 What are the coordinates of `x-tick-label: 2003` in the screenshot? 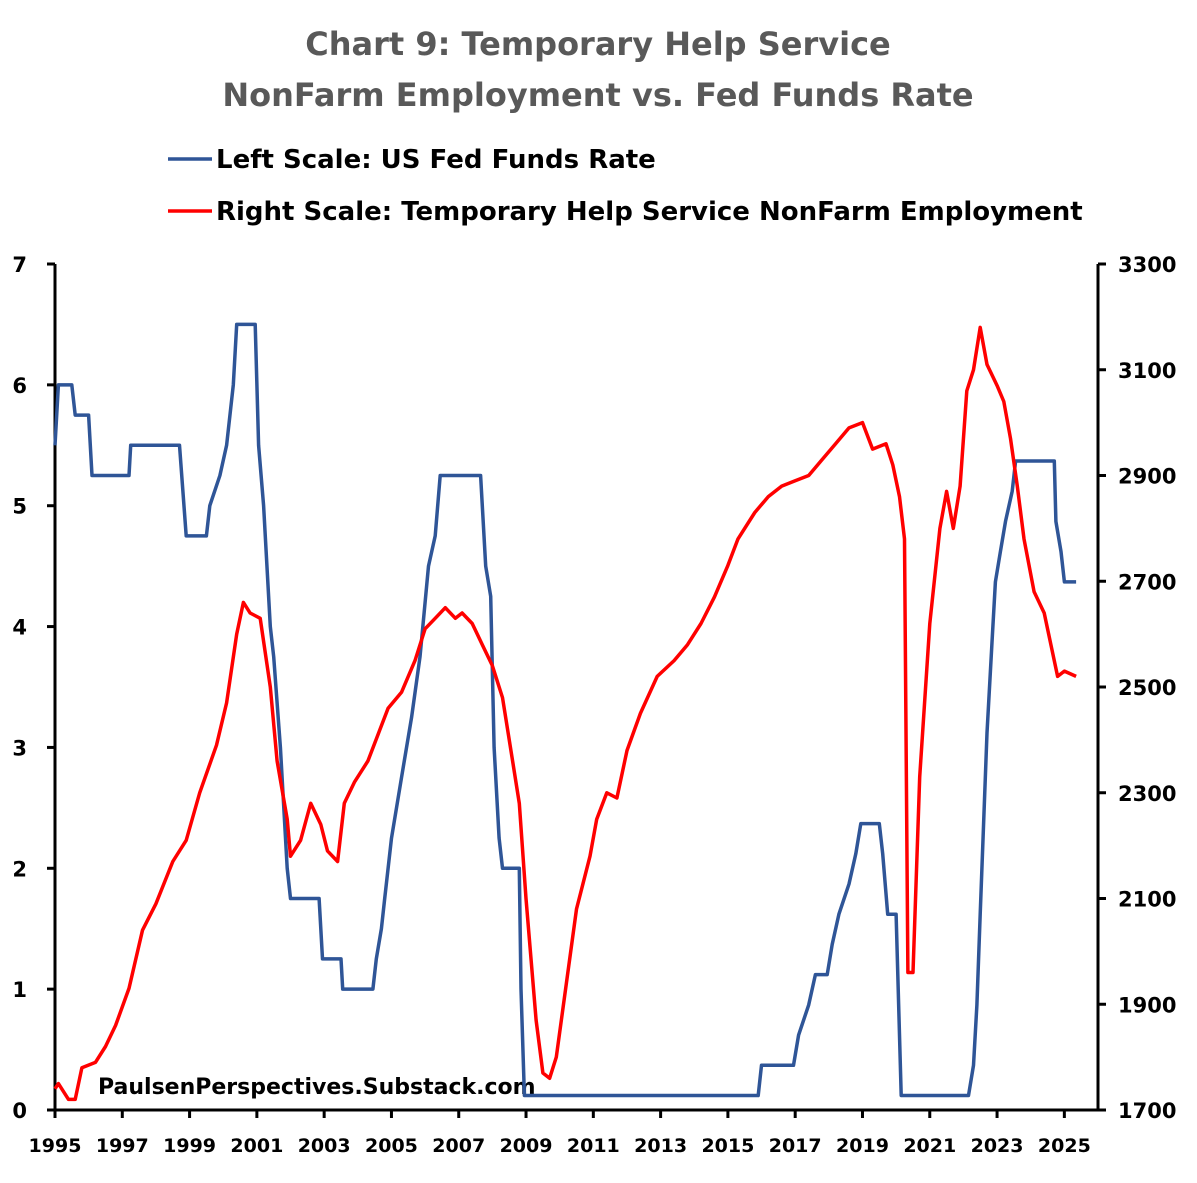 It's located at (324, 1146).